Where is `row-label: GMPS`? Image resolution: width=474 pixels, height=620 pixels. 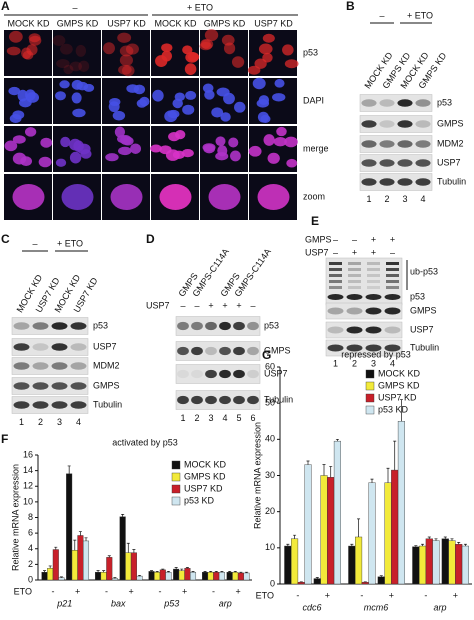
row-label: GMPS is located at coordinates (318, 239).